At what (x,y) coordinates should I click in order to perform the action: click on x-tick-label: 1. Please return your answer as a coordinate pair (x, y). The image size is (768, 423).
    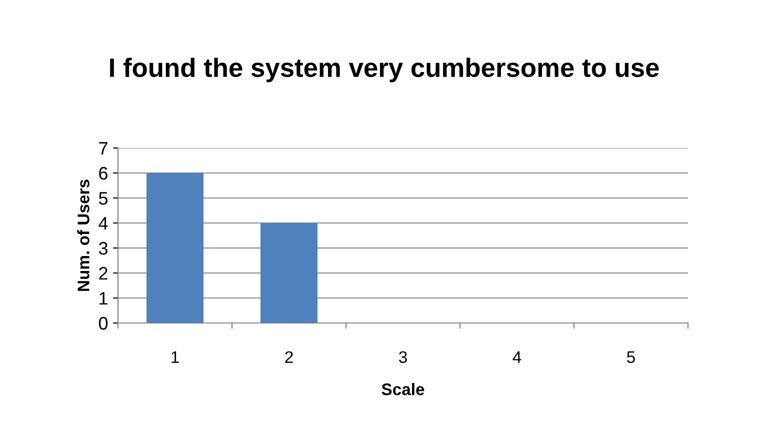
    Looking at the image, I should click on (175, 357).